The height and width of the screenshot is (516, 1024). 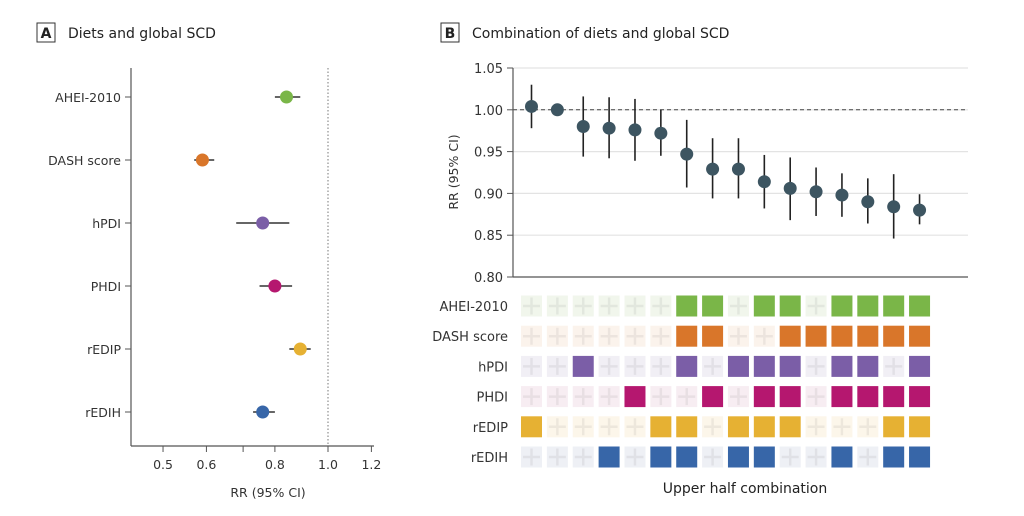 I want to click on x-tick-label: 0.6, so click(x=206, y=464).